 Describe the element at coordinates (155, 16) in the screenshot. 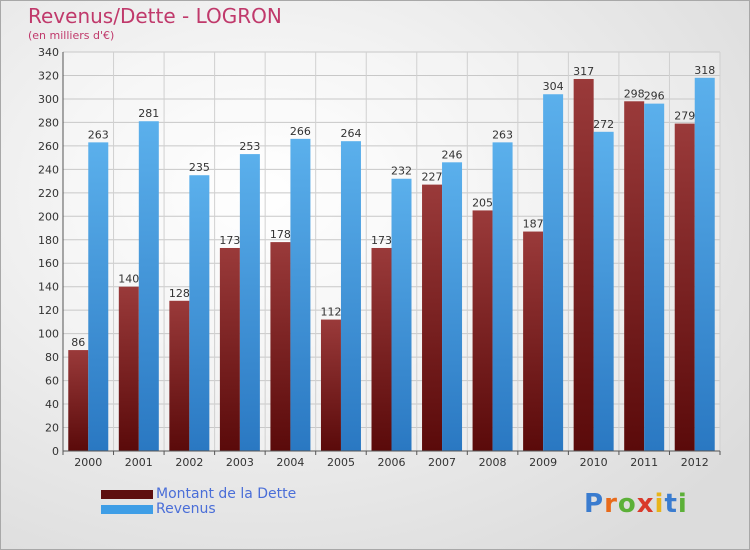

I see `chart-title: Revenus/Dette - LOGRON` at that location.